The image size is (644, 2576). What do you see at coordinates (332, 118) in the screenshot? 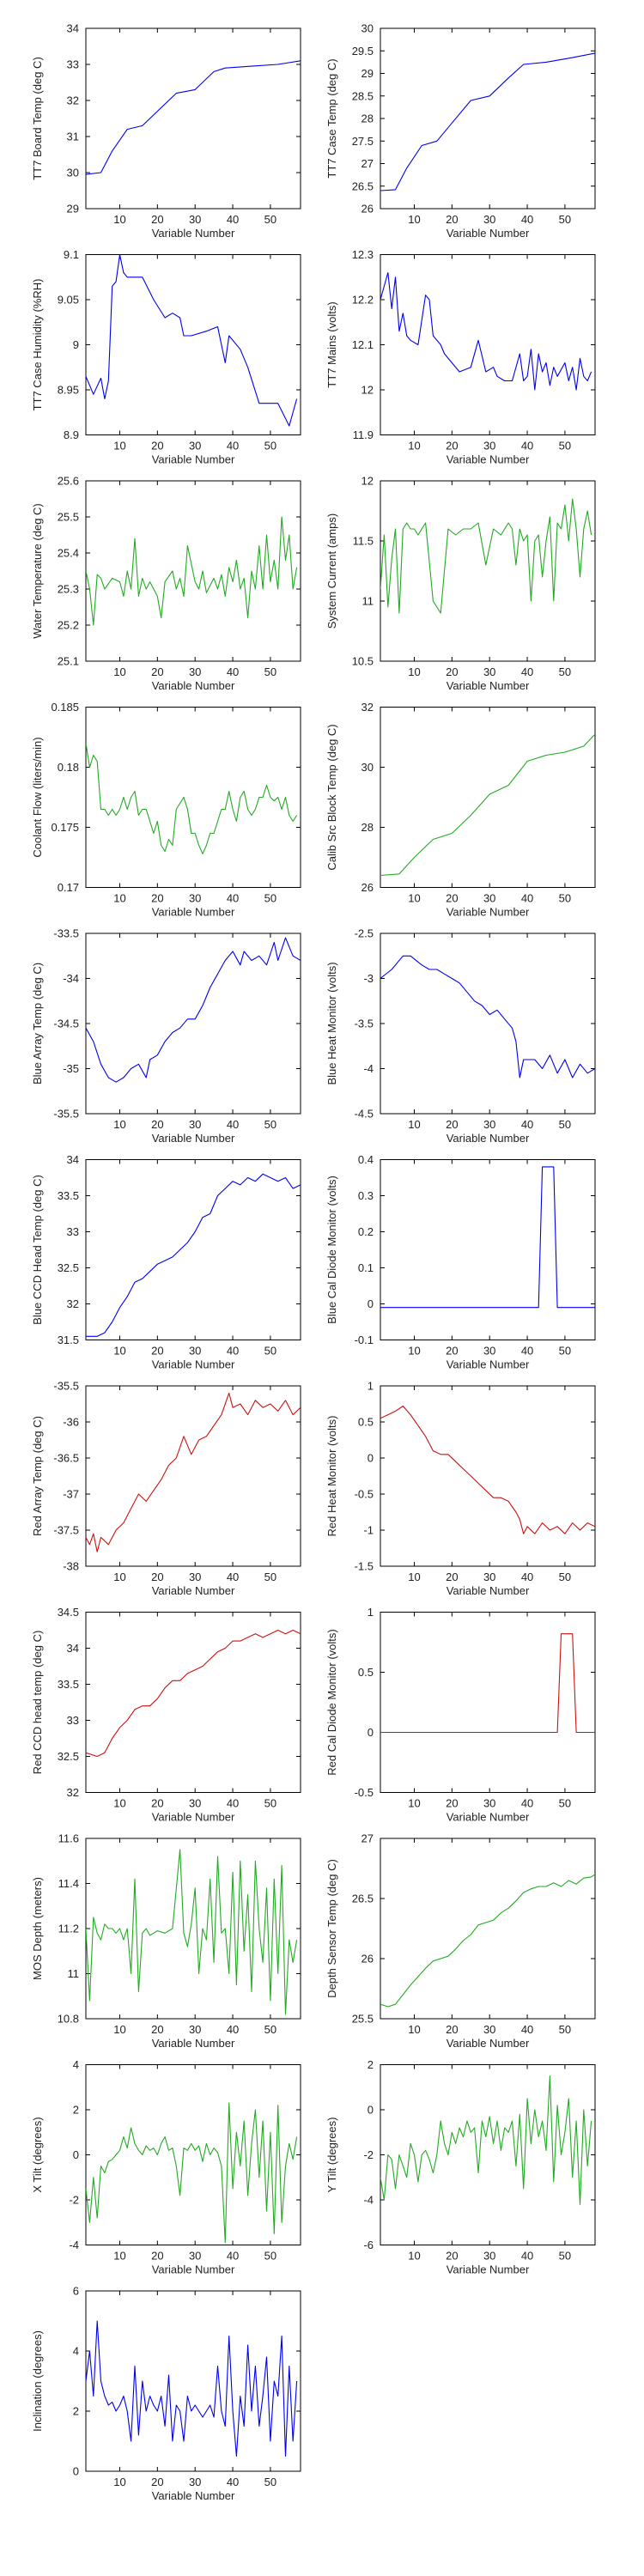
I see `chart-2-ylabel: TT7 Case Temp (deg C)` at bounding box center [332, 118].